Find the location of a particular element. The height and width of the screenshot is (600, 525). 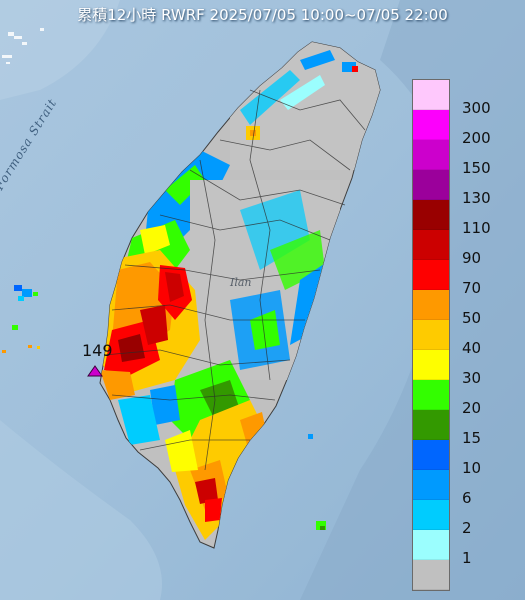

legend-label: 90 is located at coordinates (472, 258).